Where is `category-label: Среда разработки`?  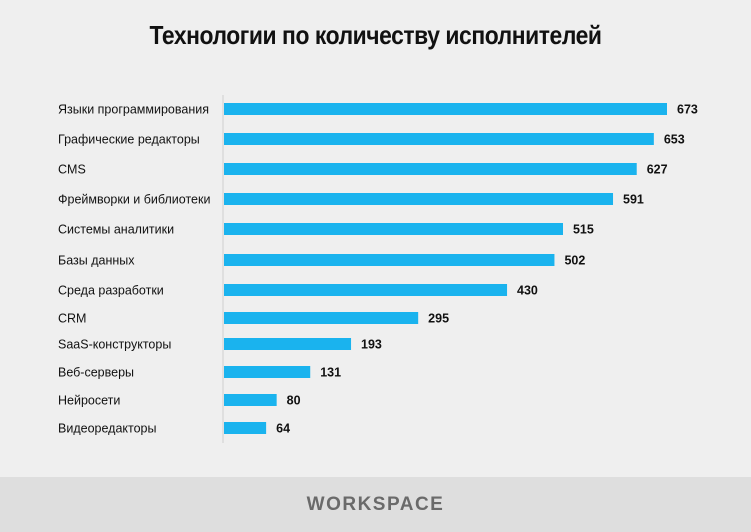 category-label: Среда разработки is located at coordinates (111, 291).